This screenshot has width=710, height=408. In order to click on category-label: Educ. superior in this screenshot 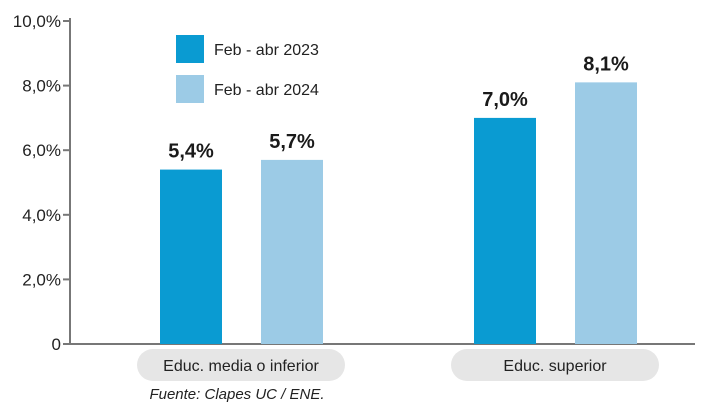, I will do `click(555, 366)`.